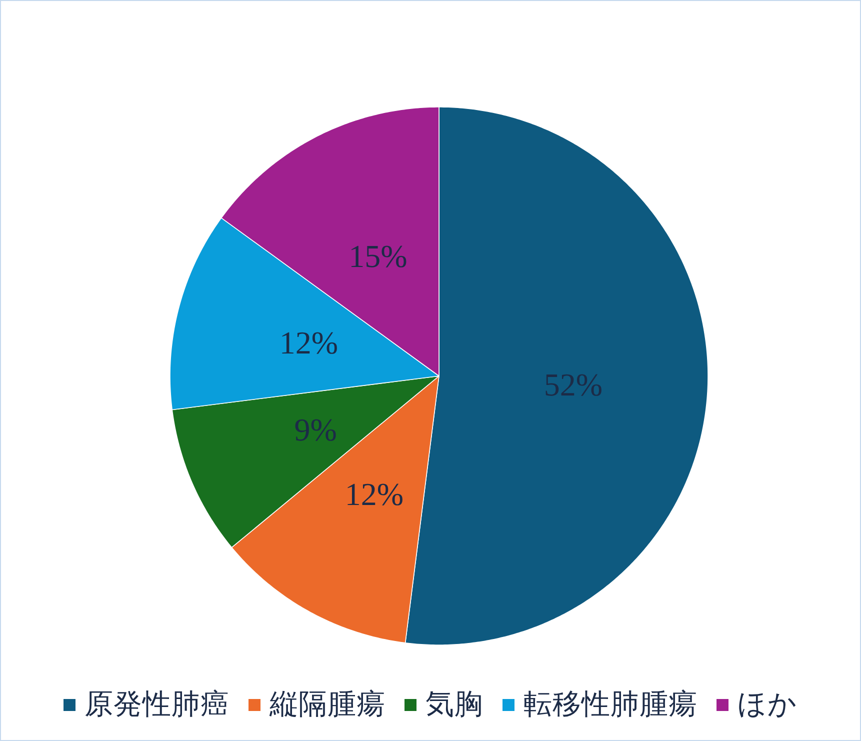 This screenshot has width=861, height=741. What do you see at coordinates (455, 705) in the screenshot?
I see `legend-label: 気胸` at bounding box center [455, 705].